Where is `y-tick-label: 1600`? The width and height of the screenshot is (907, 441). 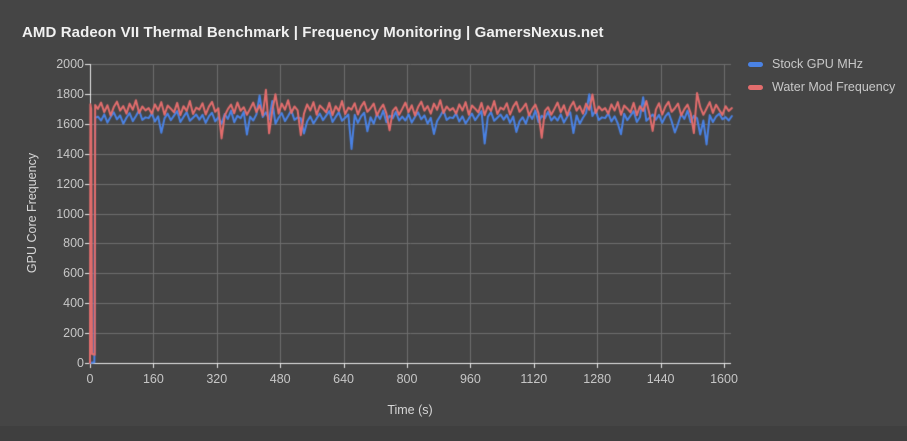 y-tick-label: 1600 is located at coordinates (70, 123).